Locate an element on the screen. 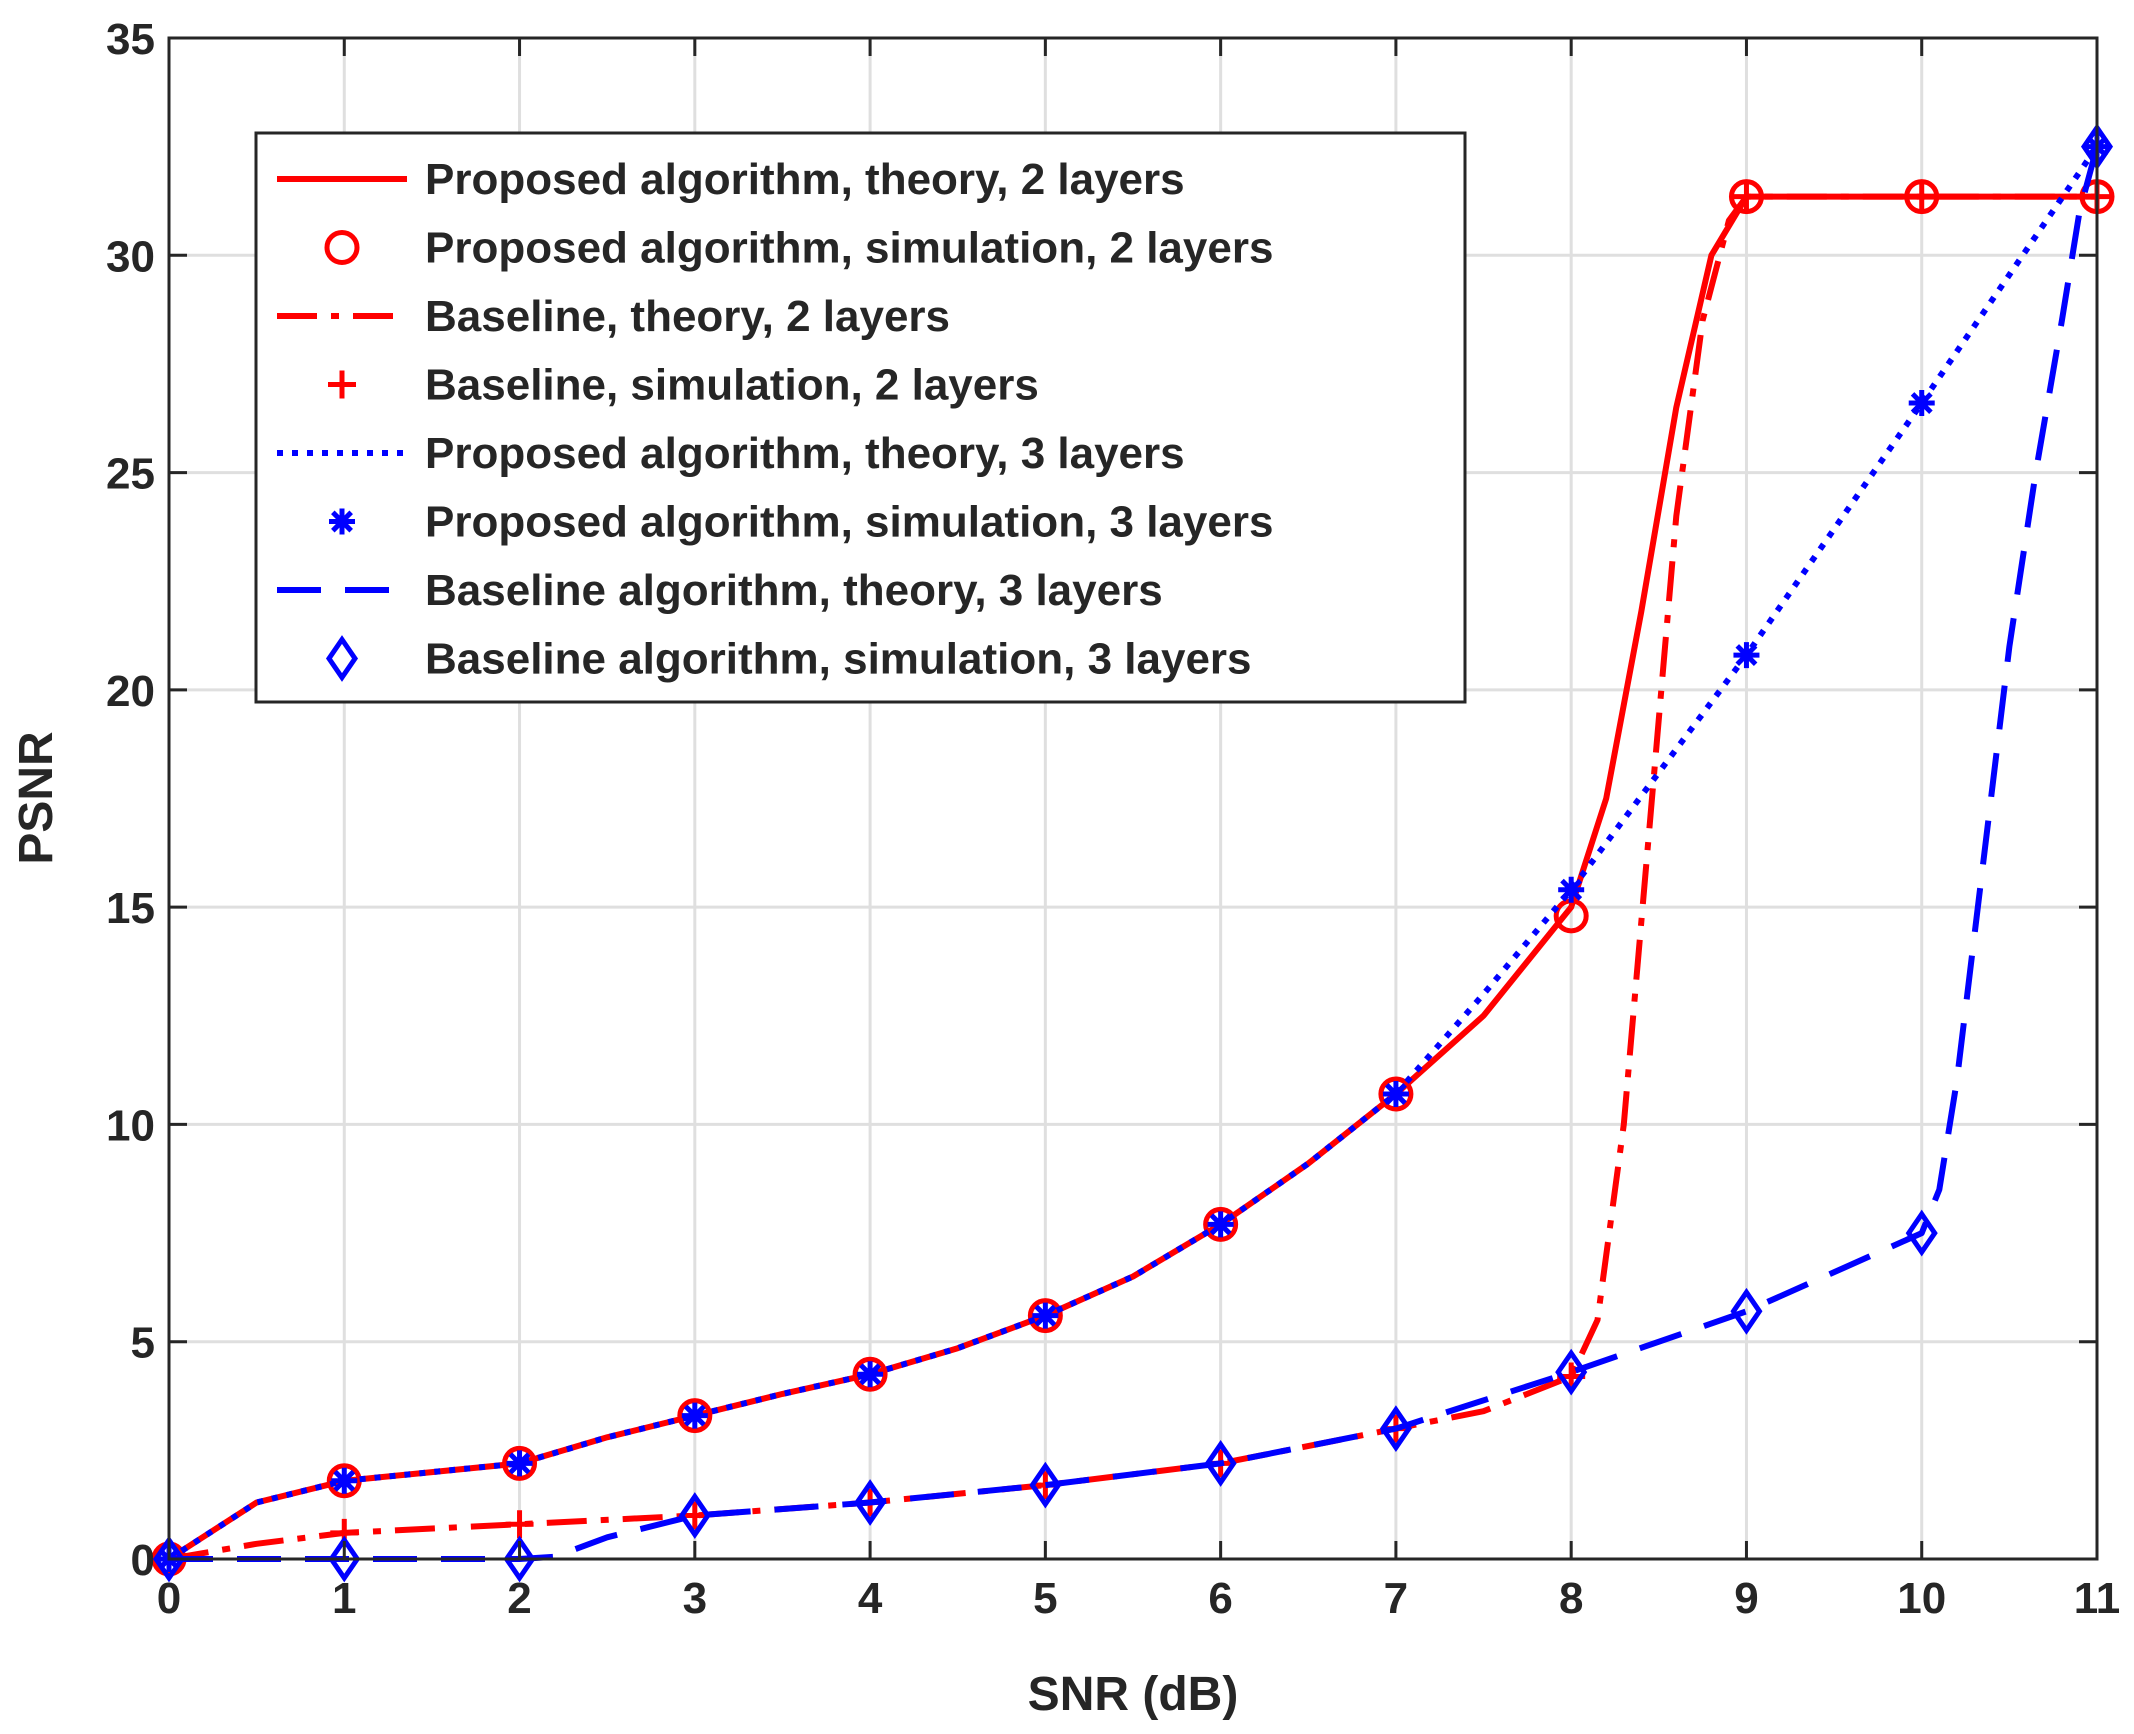 The height and width of the screenshot is (1734, 2134). y-tick-label: 30 is located at coordinates (130, 256).